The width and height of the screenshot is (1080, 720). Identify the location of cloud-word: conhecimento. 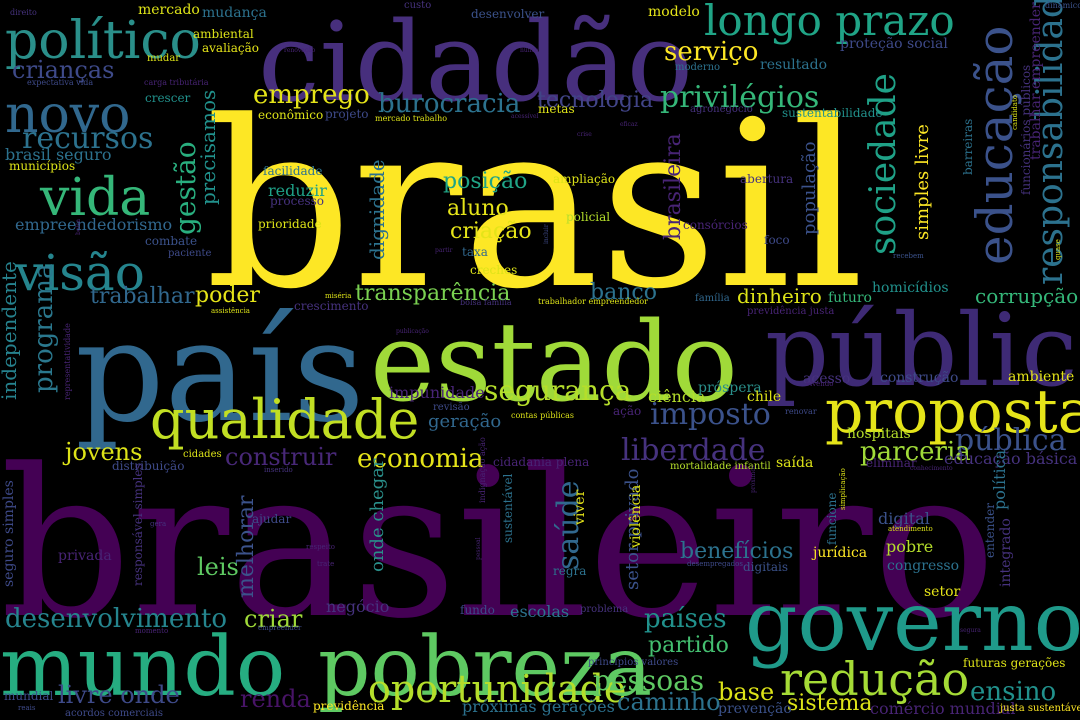
(931, 468).